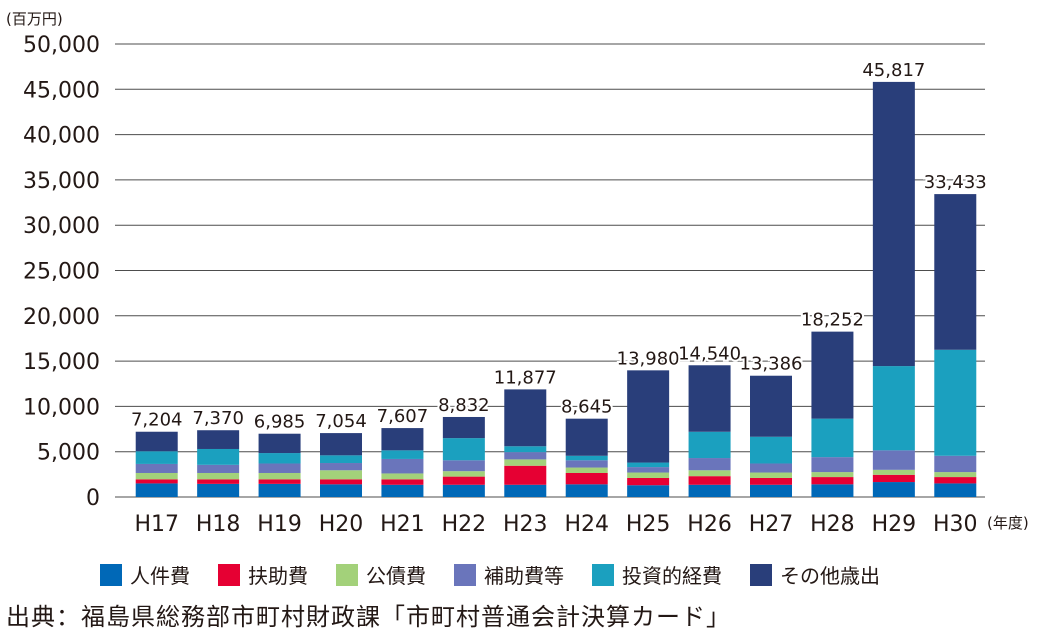 The width and height of the screenshot is (1049, 639). What do you see at coordinates (279, 524) in the screenshot?
I see `x-tick-label: H19` at bounding box center [279, 524].